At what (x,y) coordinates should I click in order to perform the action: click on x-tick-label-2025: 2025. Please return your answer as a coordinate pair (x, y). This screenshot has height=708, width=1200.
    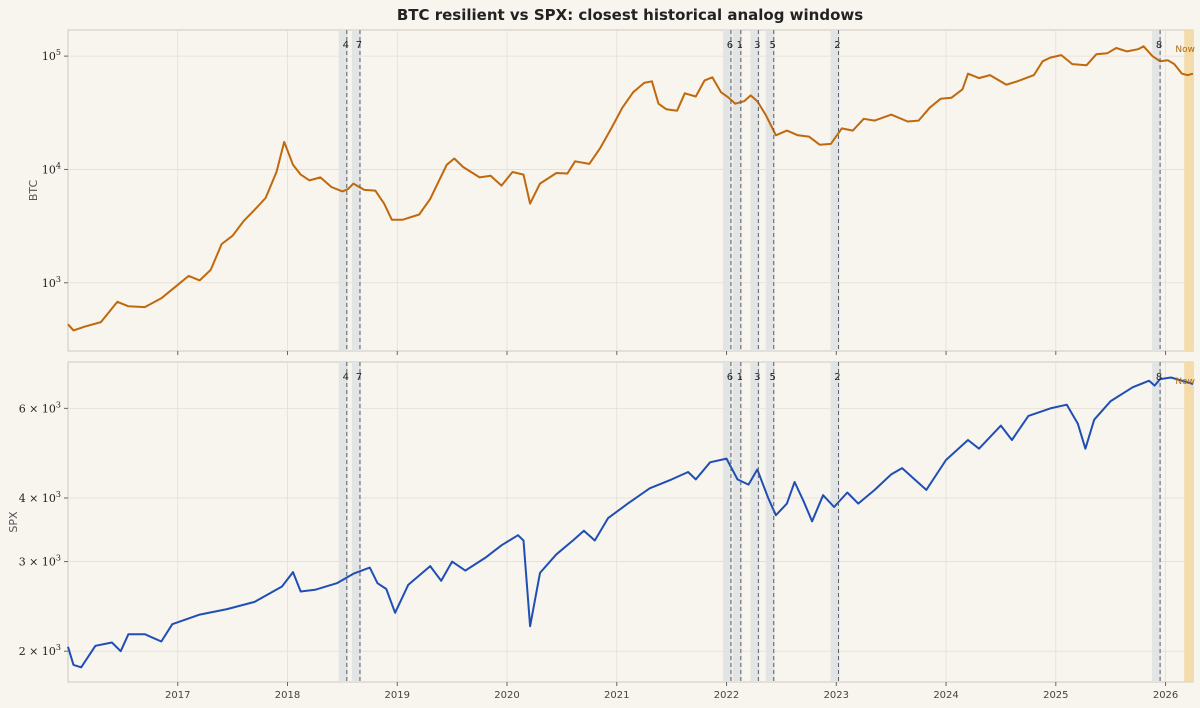
    Looking at the image, I should click on (1055, 695).